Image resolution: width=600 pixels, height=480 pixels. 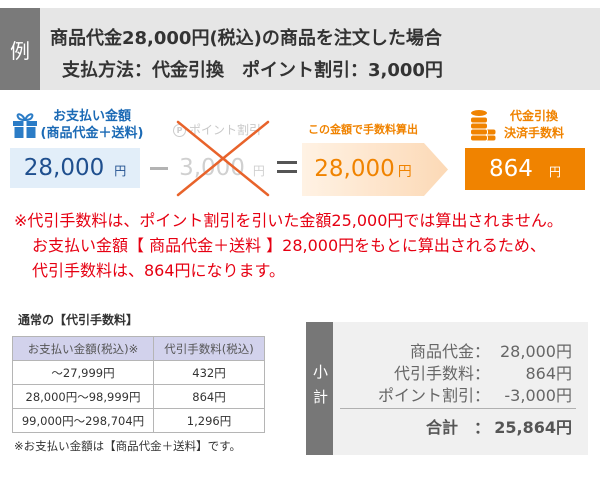 What do you see at coordinates (363, 129) in the screenshot?
I see `fee-base-label: この金額で手数料算出` at bounding box center [363, 129].